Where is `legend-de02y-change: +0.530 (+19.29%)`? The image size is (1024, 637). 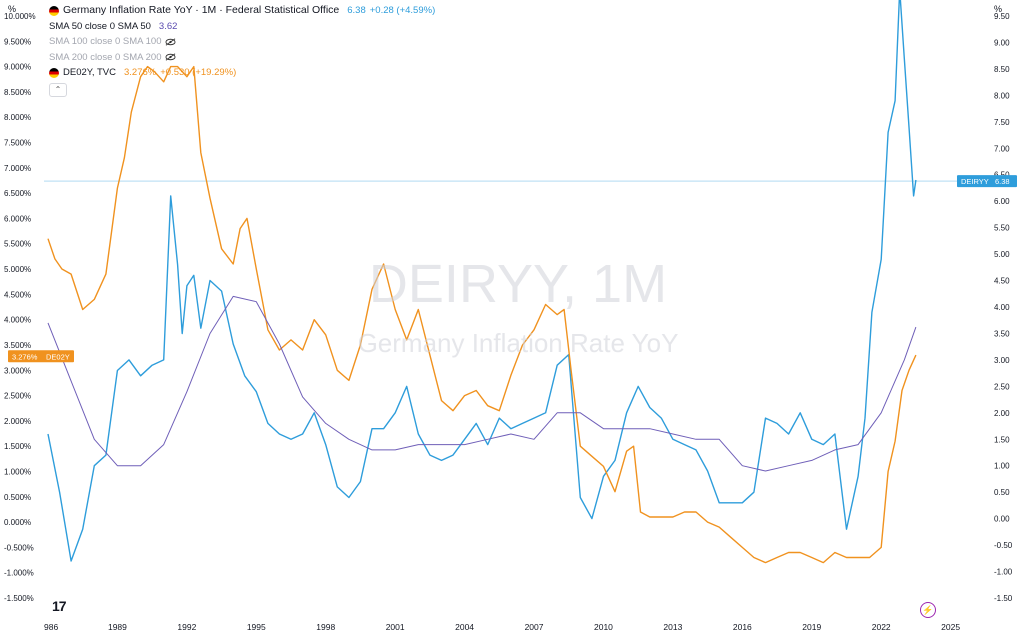 legend-de02y-change: +0.530 (+19.29%) is located at coordinates (198, 72).